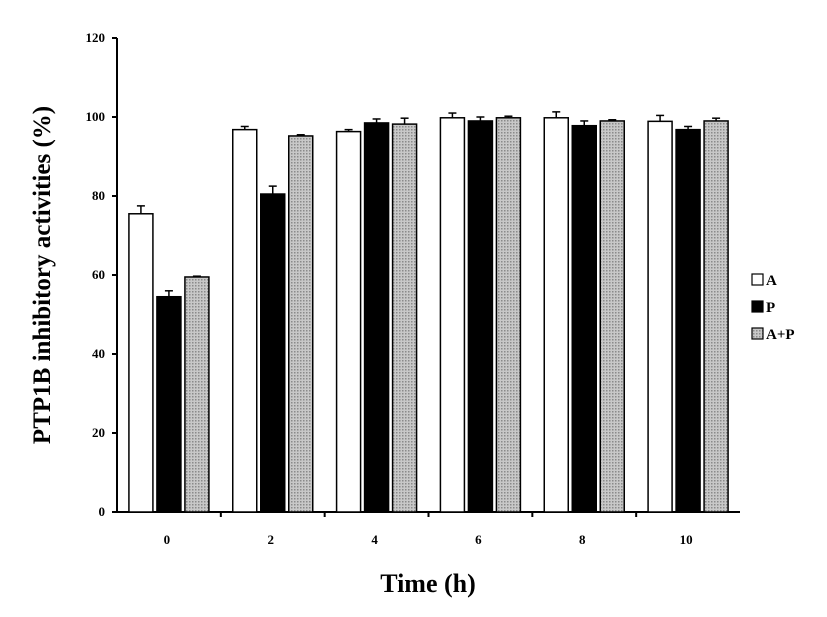 This screenshot has width=827, height=617. Describe the element at coordinates (96, 116) in the screenshot. I see `y-tick-label: 100` at that location.